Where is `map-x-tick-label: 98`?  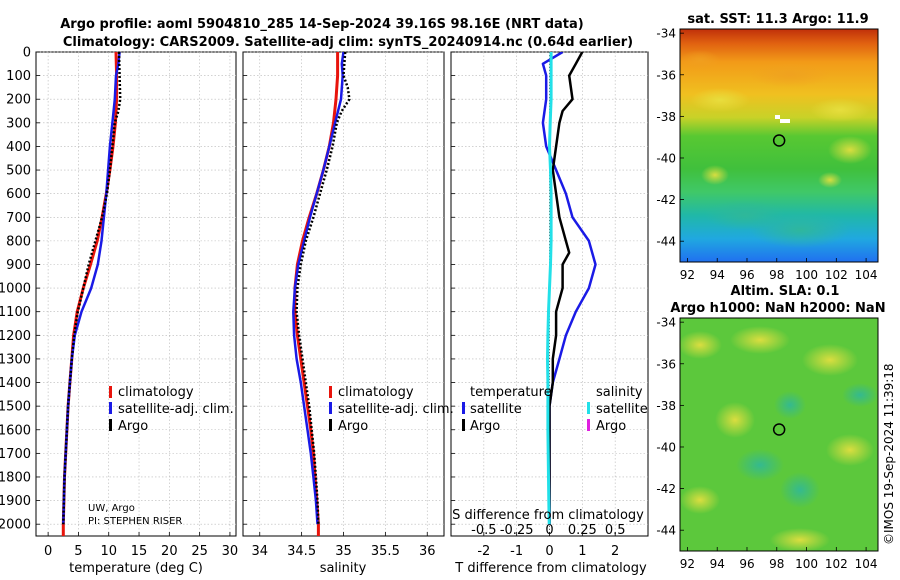 map-x-tick-label: 98 is located at coordinates (776, 564).